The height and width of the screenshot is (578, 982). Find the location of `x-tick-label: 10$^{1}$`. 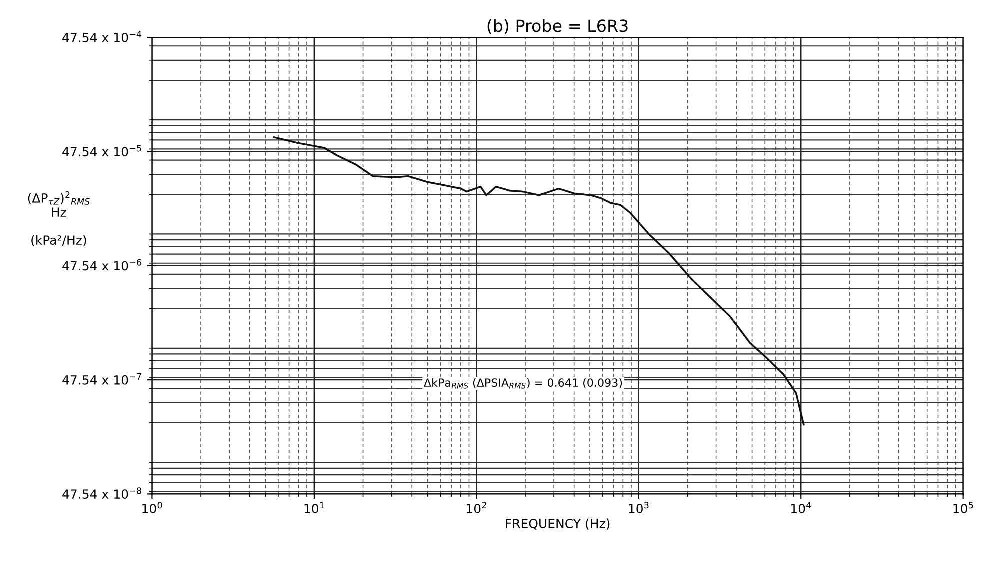

x-tick-label: 10$^{1}$ is located at coordinates (314, 508).